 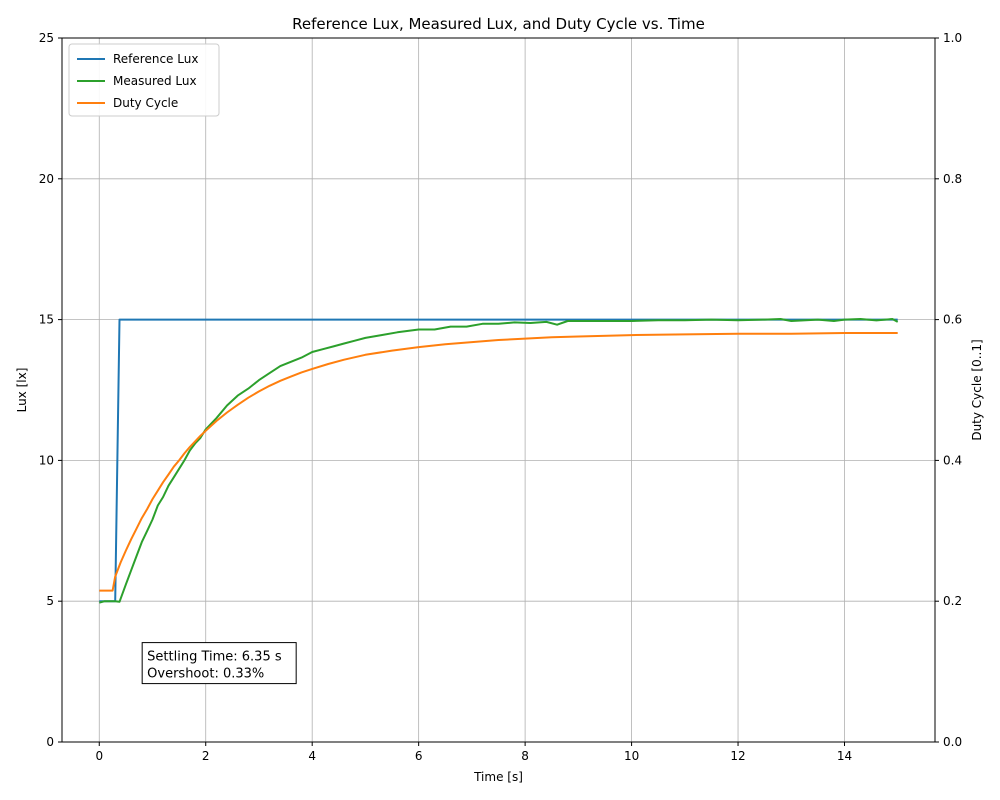 I want to click on legend-label-measured-lux: Measured Lux, so click(x=155, y=81).